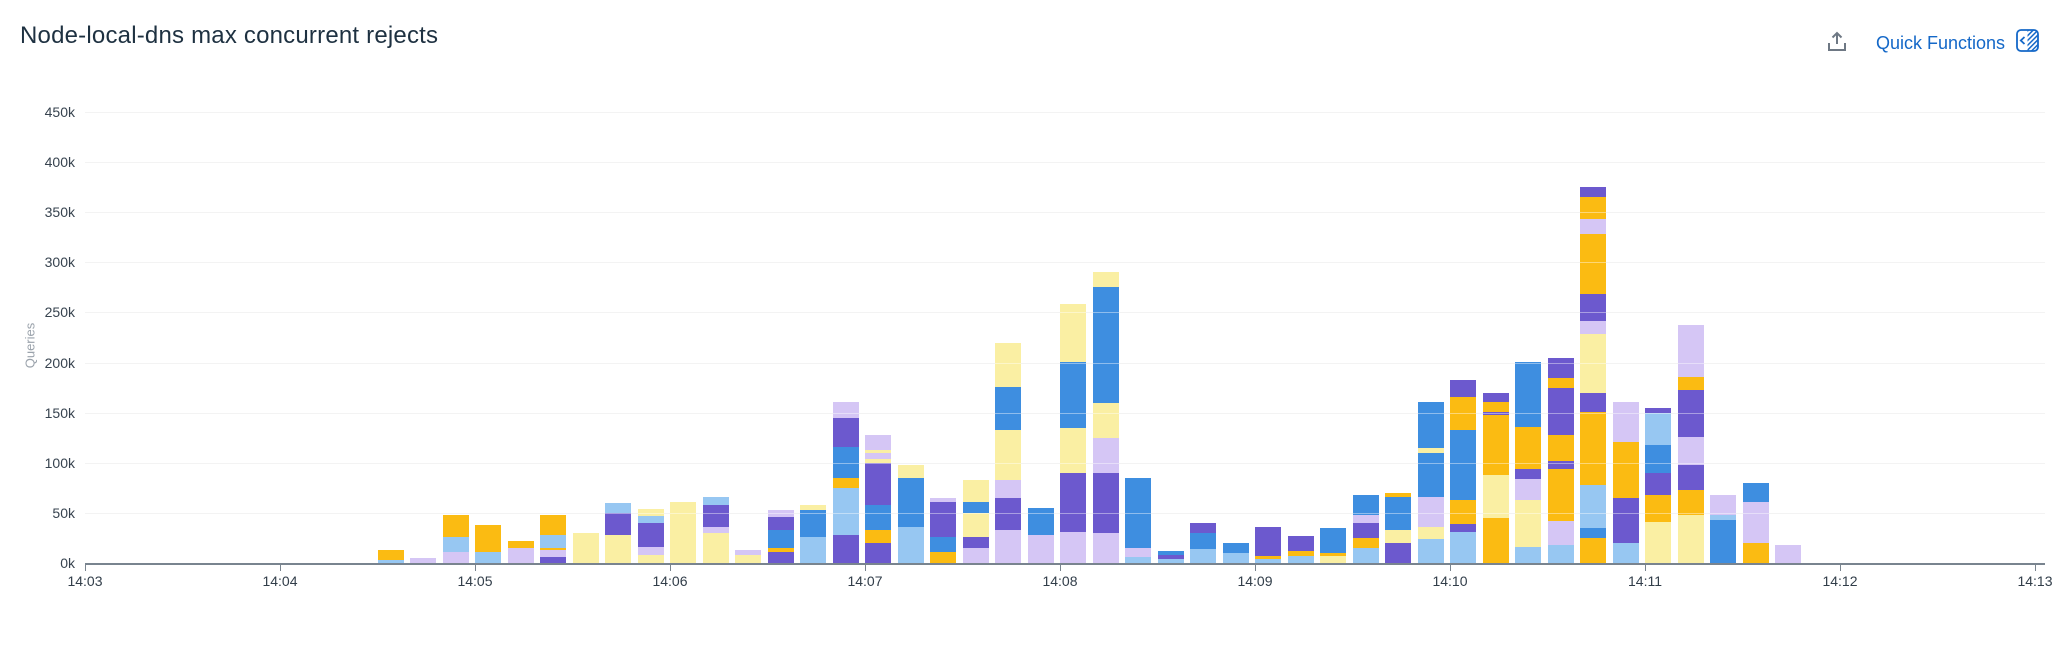  I want to click on quick-functions-button: Quick Functions, so click(1958, 43).